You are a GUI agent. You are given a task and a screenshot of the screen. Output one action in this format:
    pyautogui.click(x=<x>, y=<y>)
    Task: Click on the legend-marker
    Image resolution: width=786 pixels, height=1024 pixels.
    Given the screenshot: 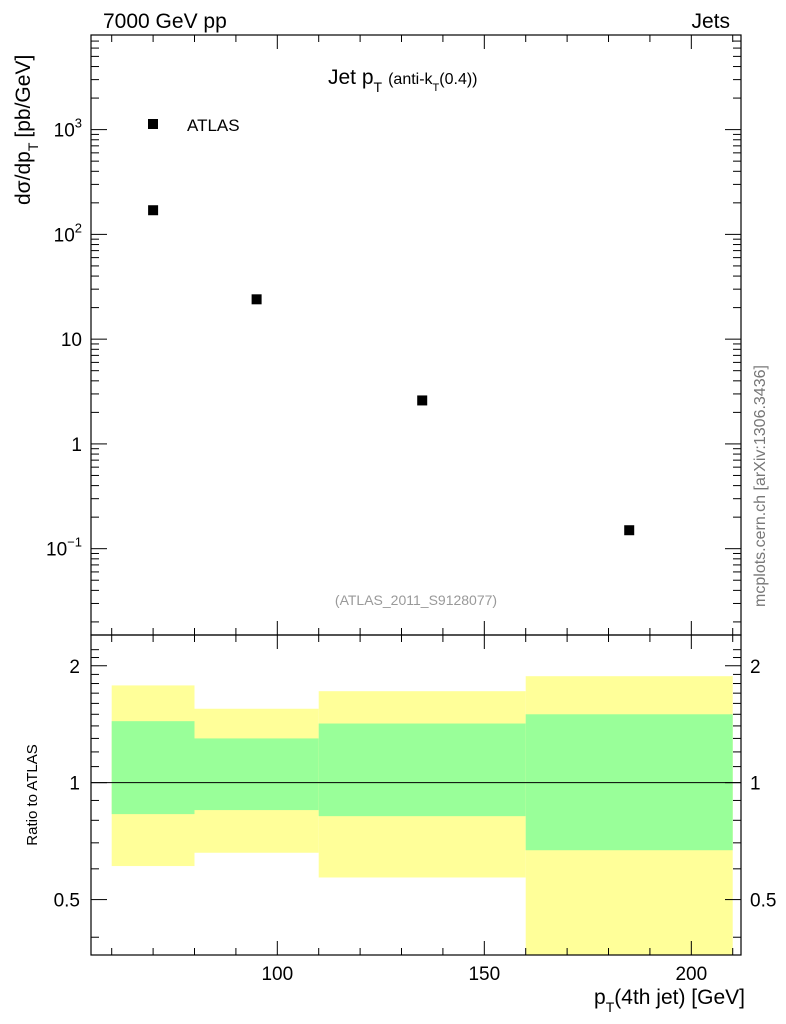 What is the action you would take?
    pyautogui.click(x=153, y=124)
    